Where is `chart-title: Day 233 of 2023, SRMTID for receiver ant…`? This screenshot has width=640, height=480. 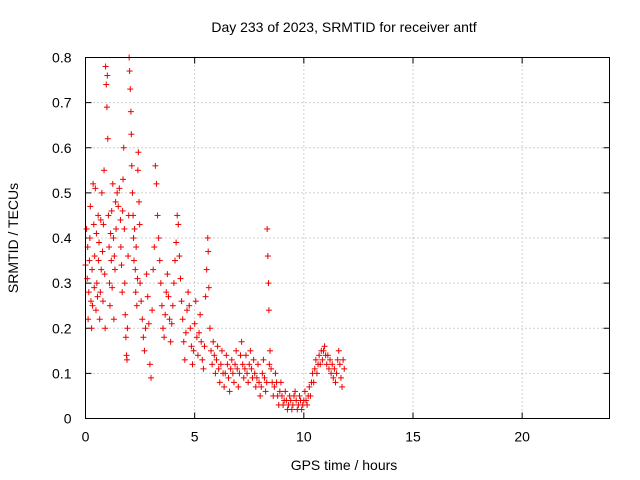
chart-title: Day 233 of 2023, SRMTID for receiver ant… is located at coordinates (343, 27).